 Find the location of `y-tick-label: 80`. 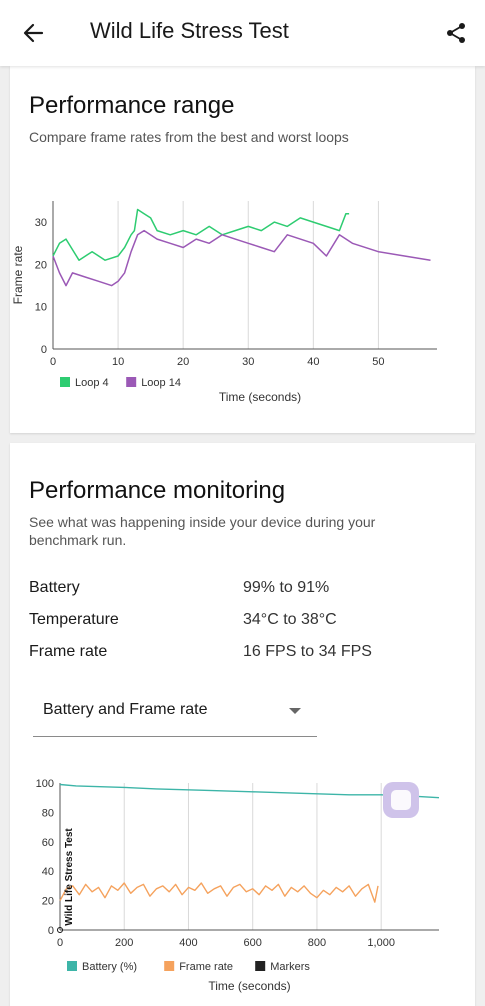

y-tick-label: 80 is located at coordinates (48, 813).